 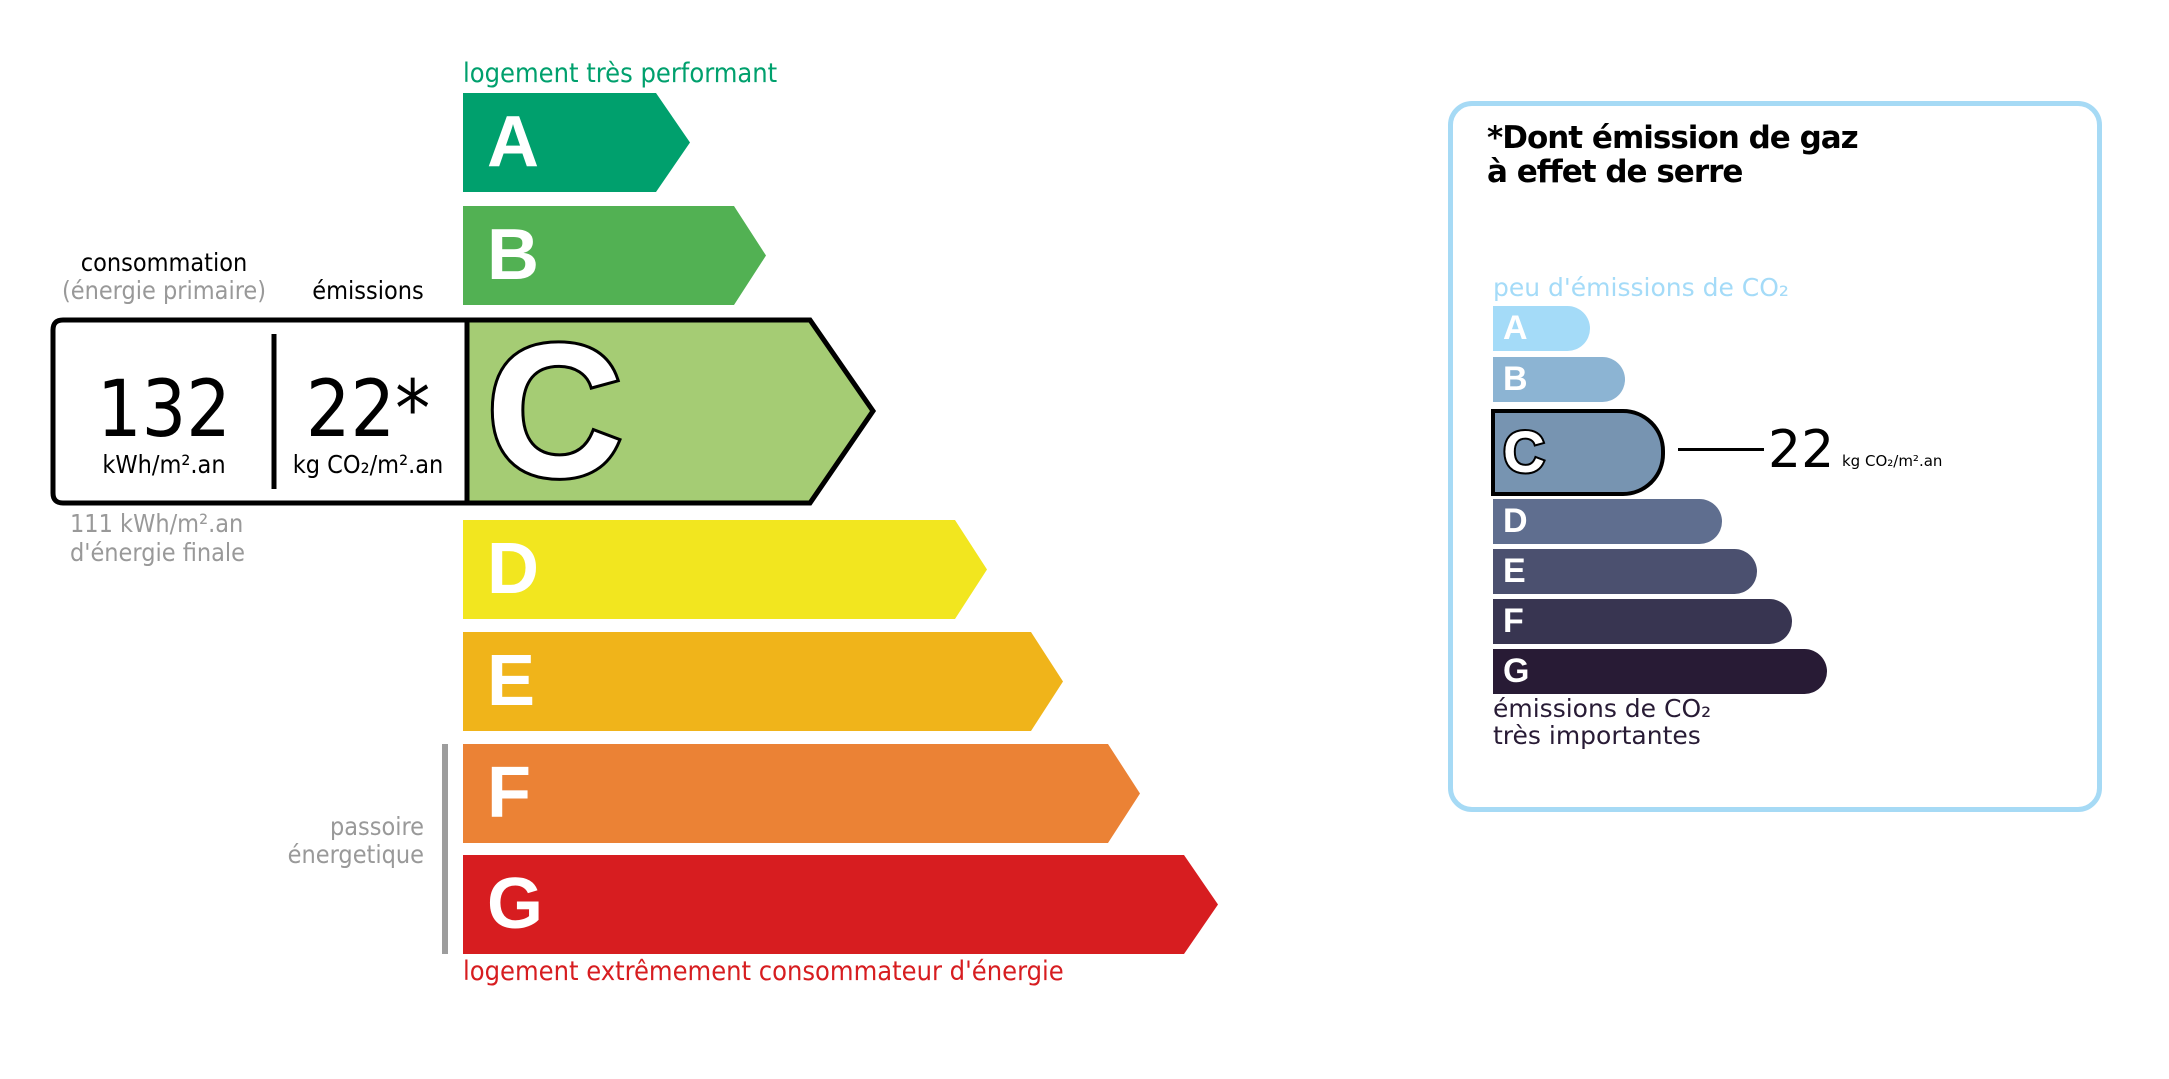 What do you see at coordinates (554, 411) in the screenshot?
I see `current-class-letter: C` at bounding box center [554, 411].